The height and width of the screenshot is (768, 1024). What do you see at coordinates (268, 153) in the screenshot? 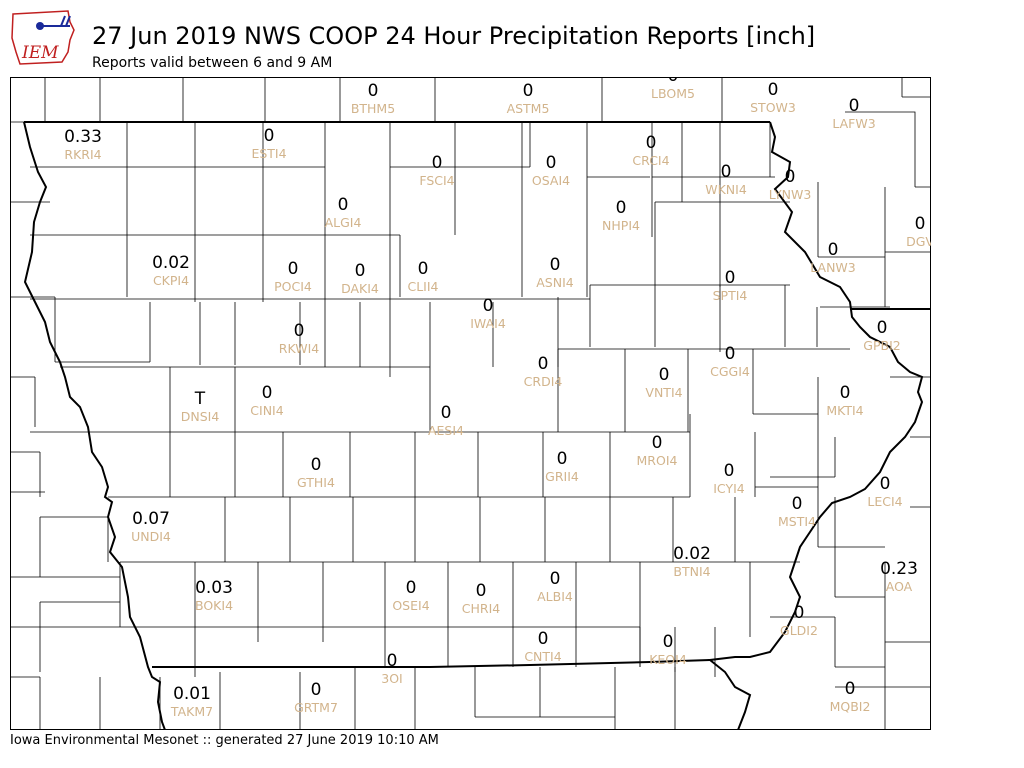
I see `station-id: ESTI4` at bounding box center [268, 153].